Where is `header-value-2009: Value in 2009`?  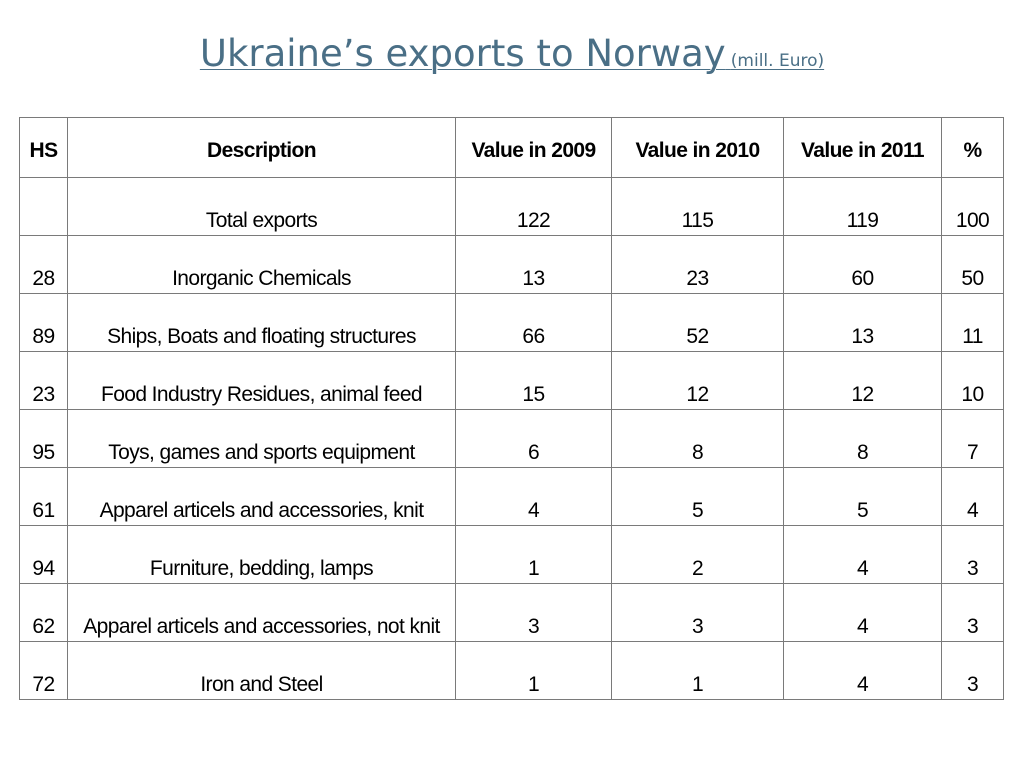 header-value-2009: Value in 2009 is located at coordinates (533, 147).